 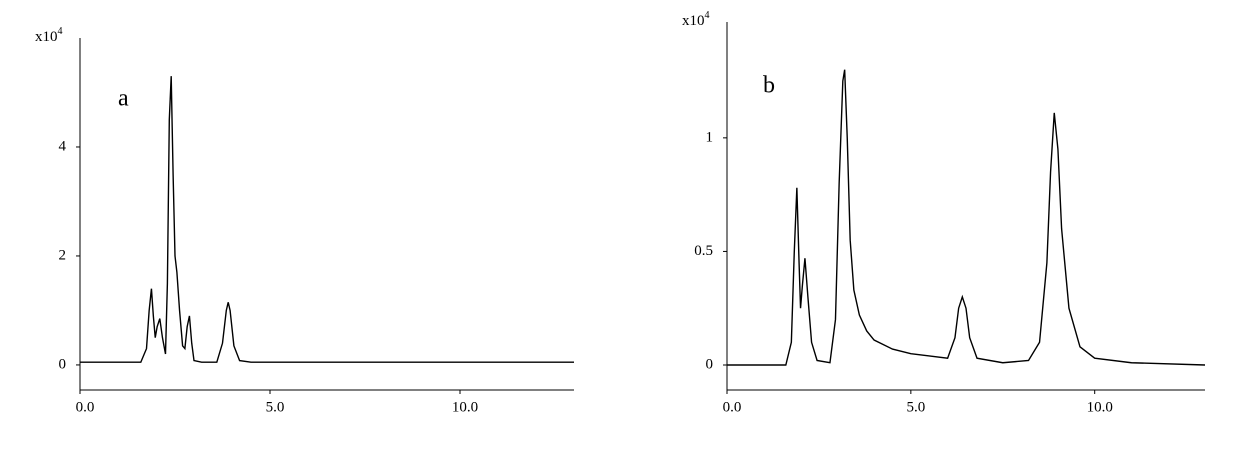 What do you see at coordinates (63, 146) in the screenshot?
I see `y-tick-label: 4` at bounding box center [63, 146].